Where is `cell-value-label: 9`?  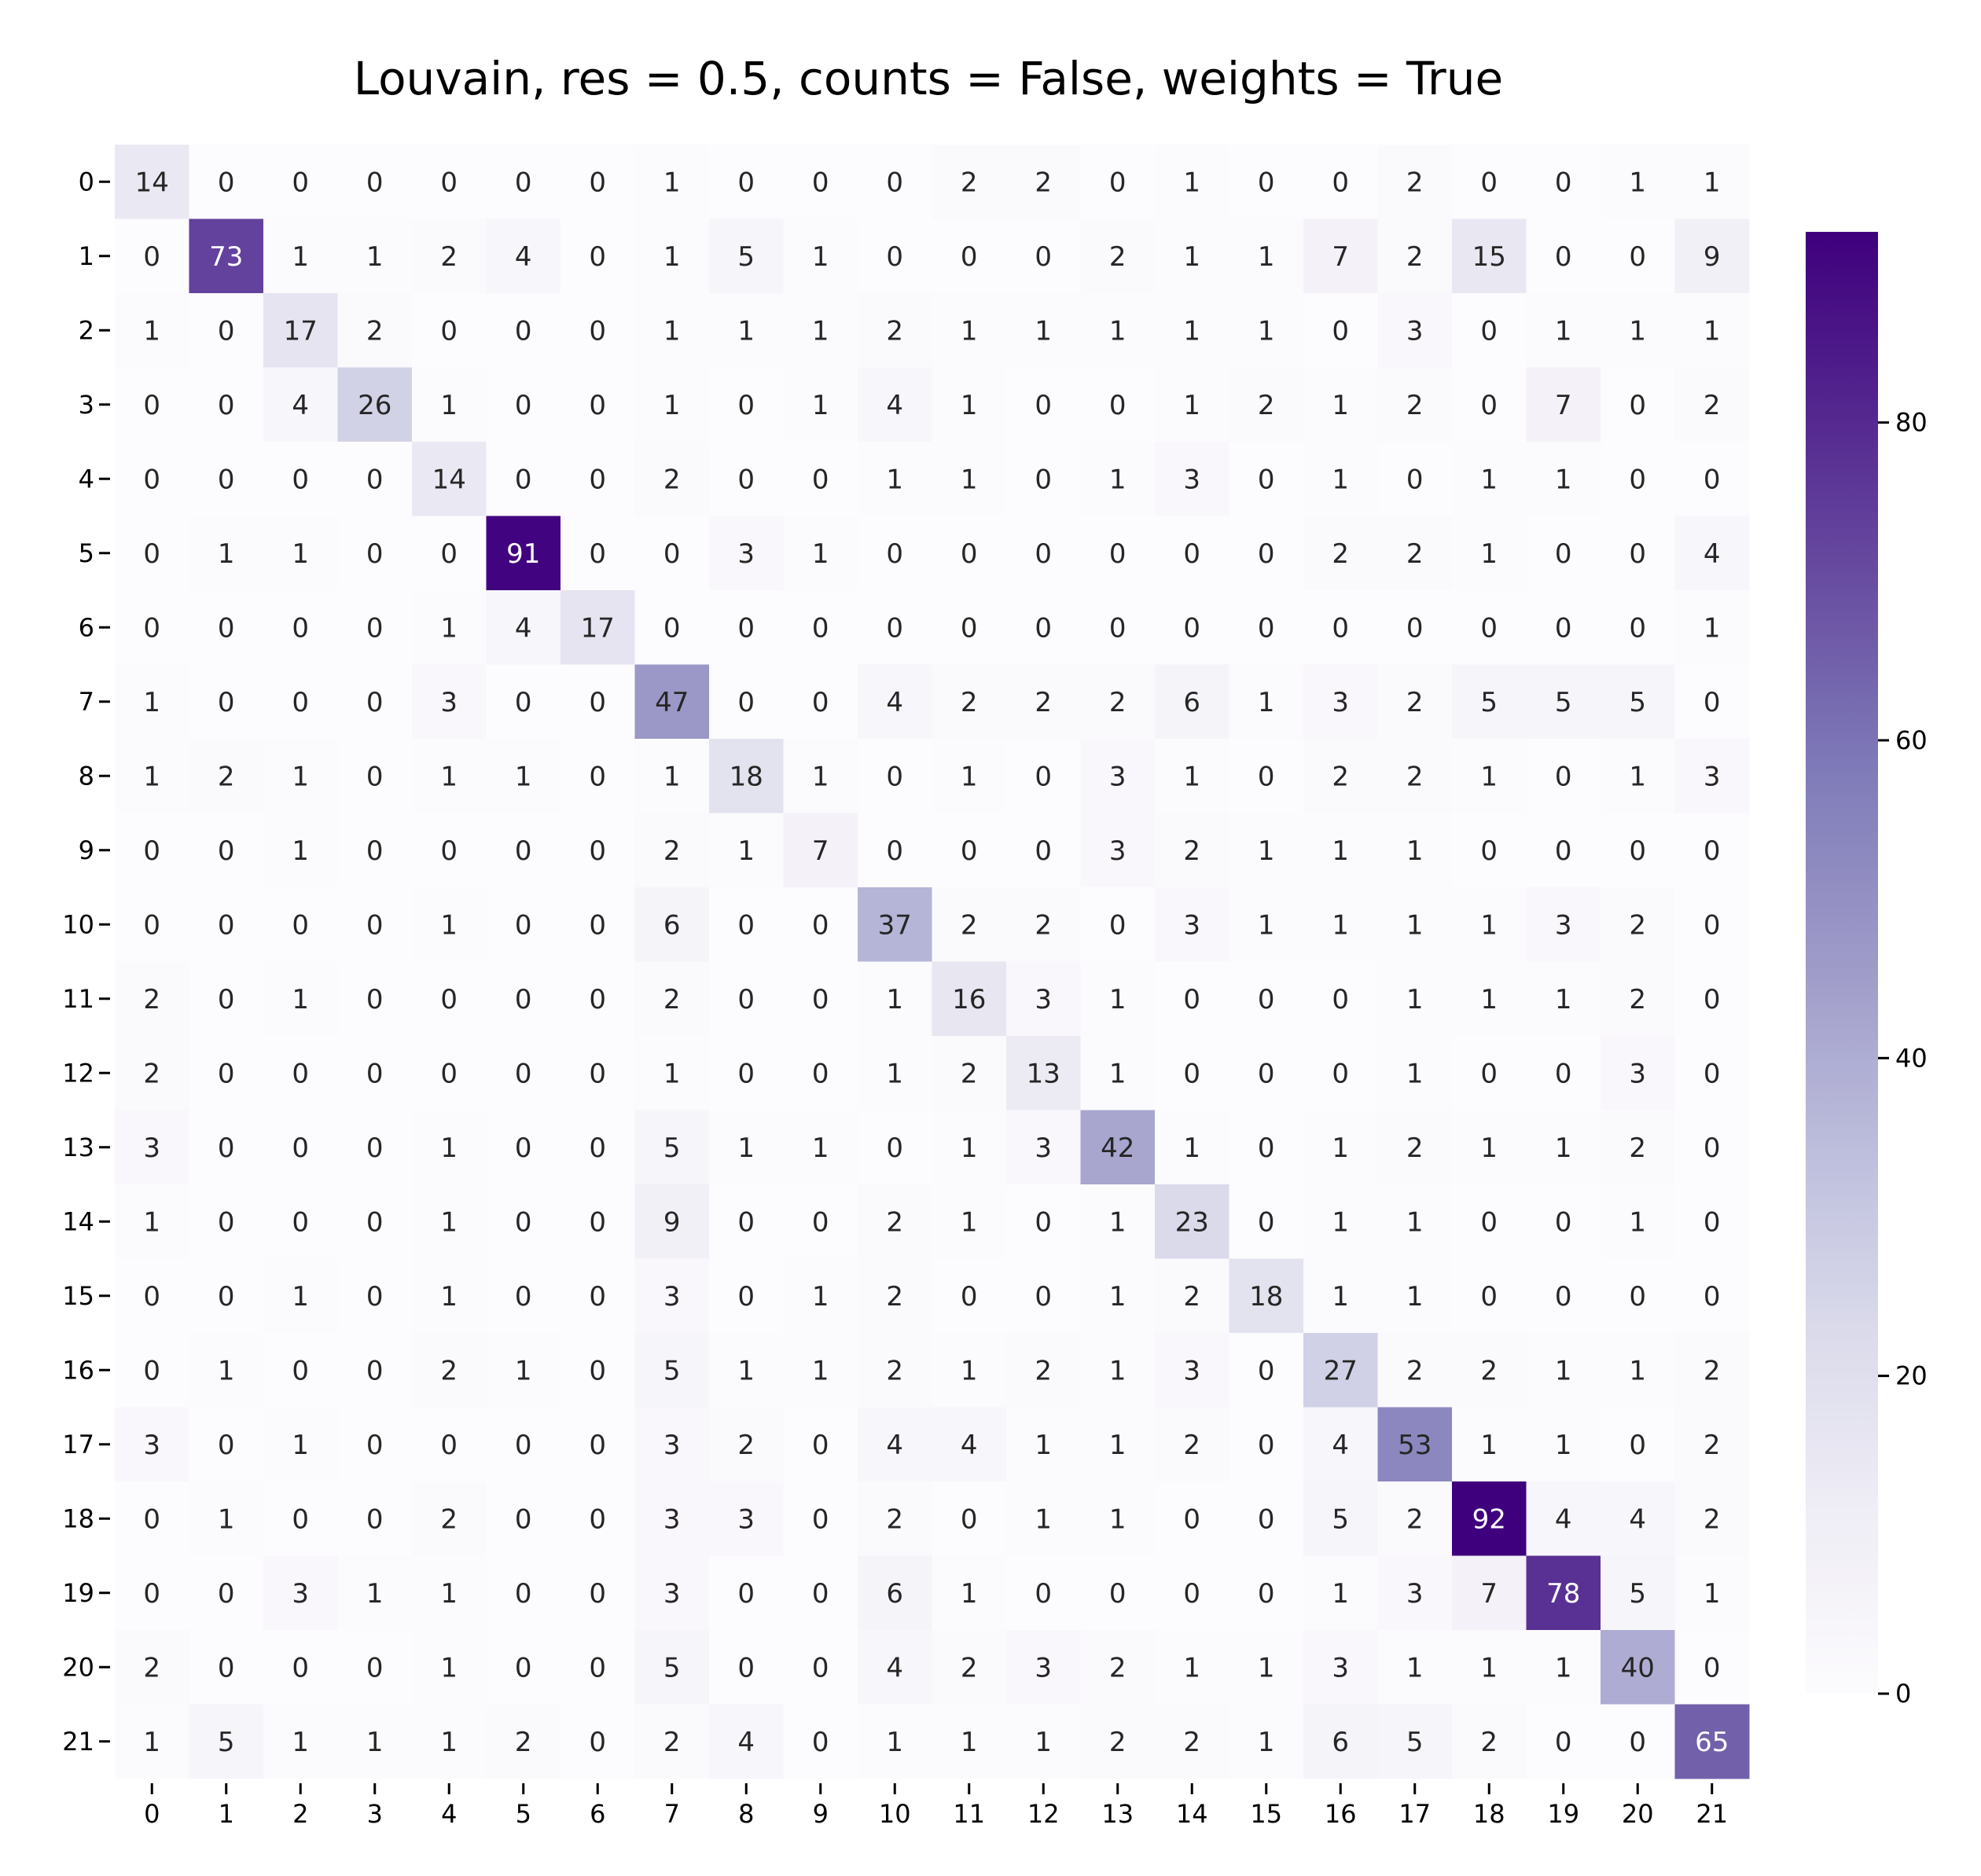
cell-value-label: 9 is located at coordinates (672, 1222).